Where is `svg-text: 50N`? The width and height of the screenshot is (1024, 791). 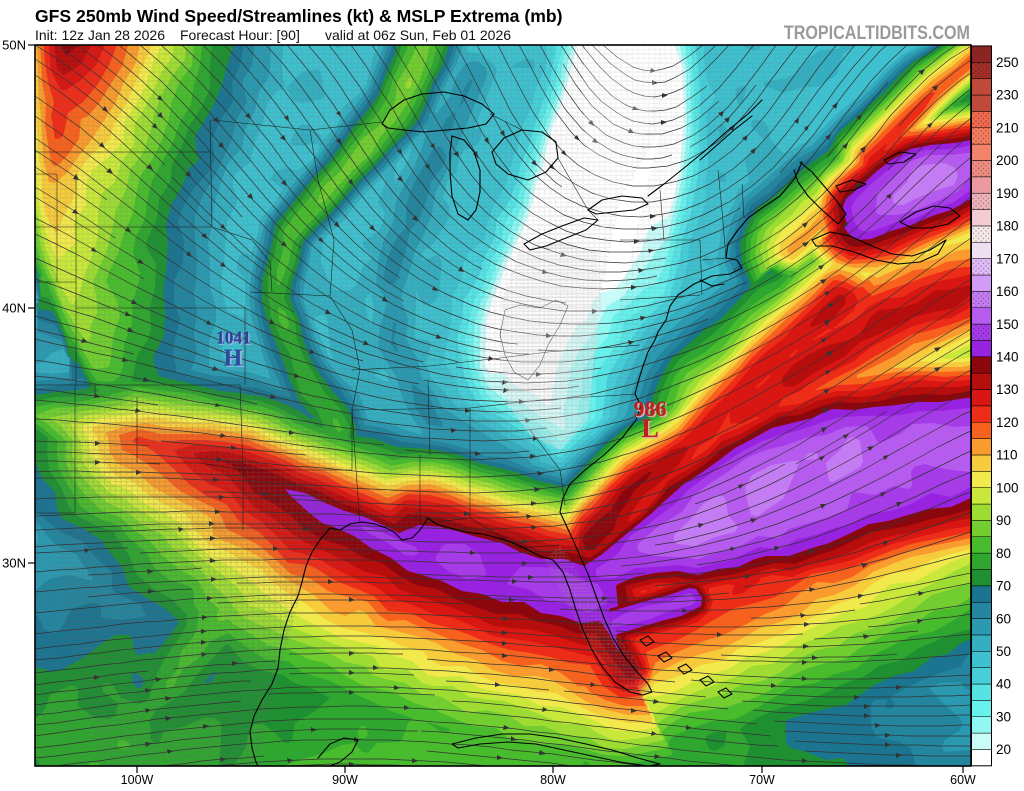 svg-text: 50N is located at coordinates (14, 44).